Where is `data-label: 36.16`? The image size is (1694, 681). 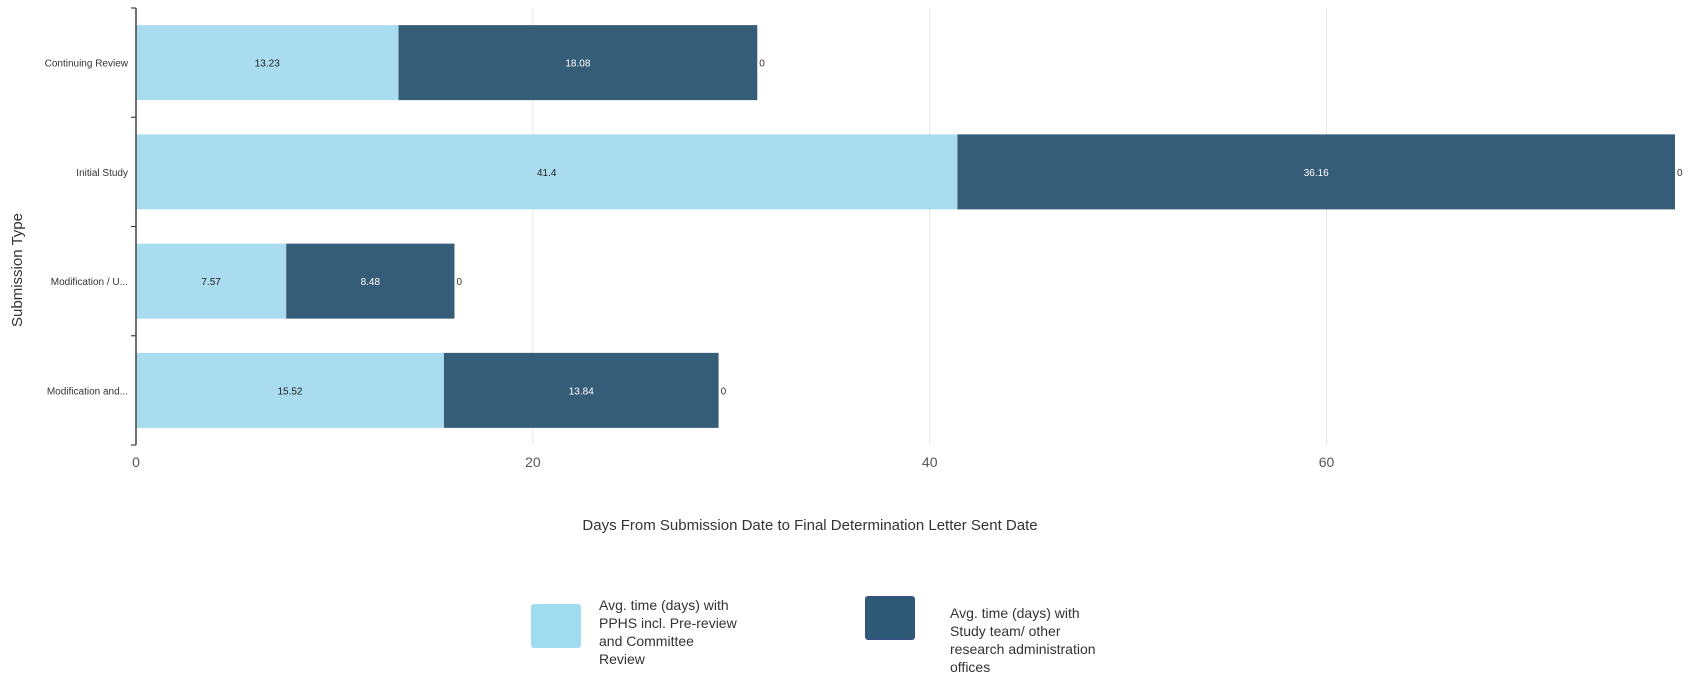
data-label: 36.16 is located at coordinates (1316, 173).